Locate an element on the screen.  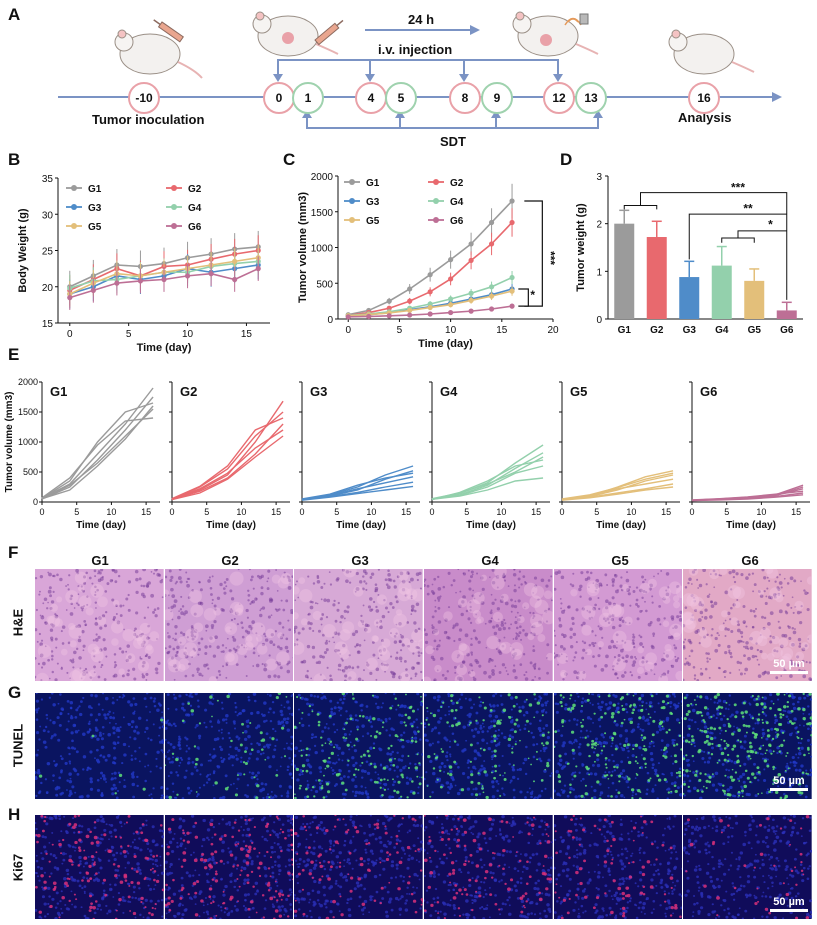
x-tick-label: G3 is located at coordinates (690, 330).